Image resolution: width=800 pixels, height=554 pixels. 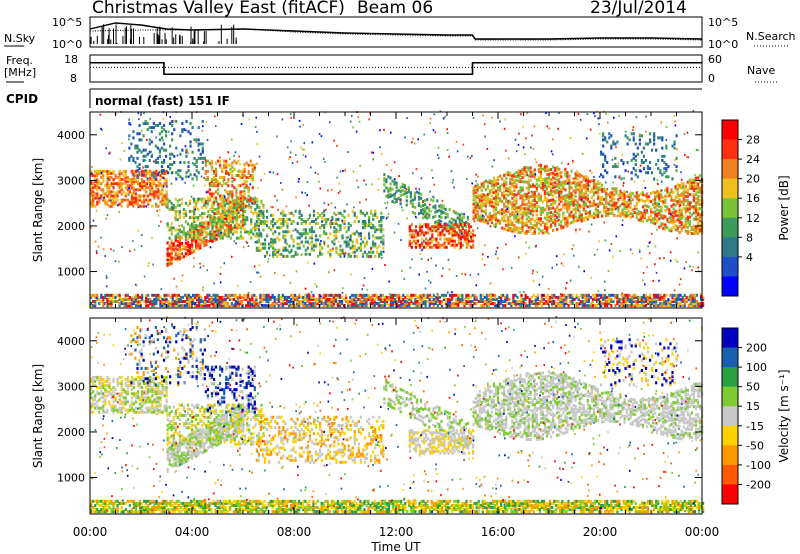 What do you see at coordinates (396, 68) in the screenshot?
I see `freq-panel-frame` at bounding box center [396, 68].